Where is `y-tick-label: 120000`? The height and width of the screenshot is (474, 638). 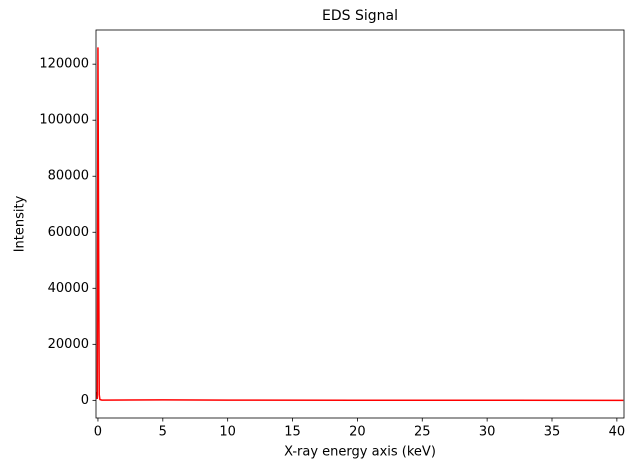
y-tick-label: 120000 is located at coordinates (64, 64).